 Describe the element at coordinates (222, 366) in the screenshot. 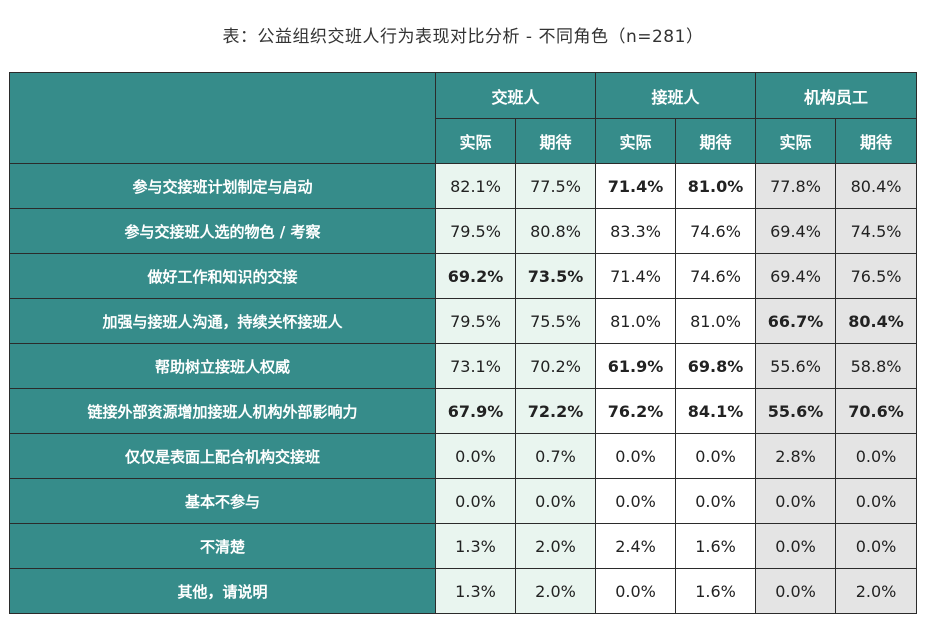

I see `row-label: 帮助树立接班人权威` at that location.